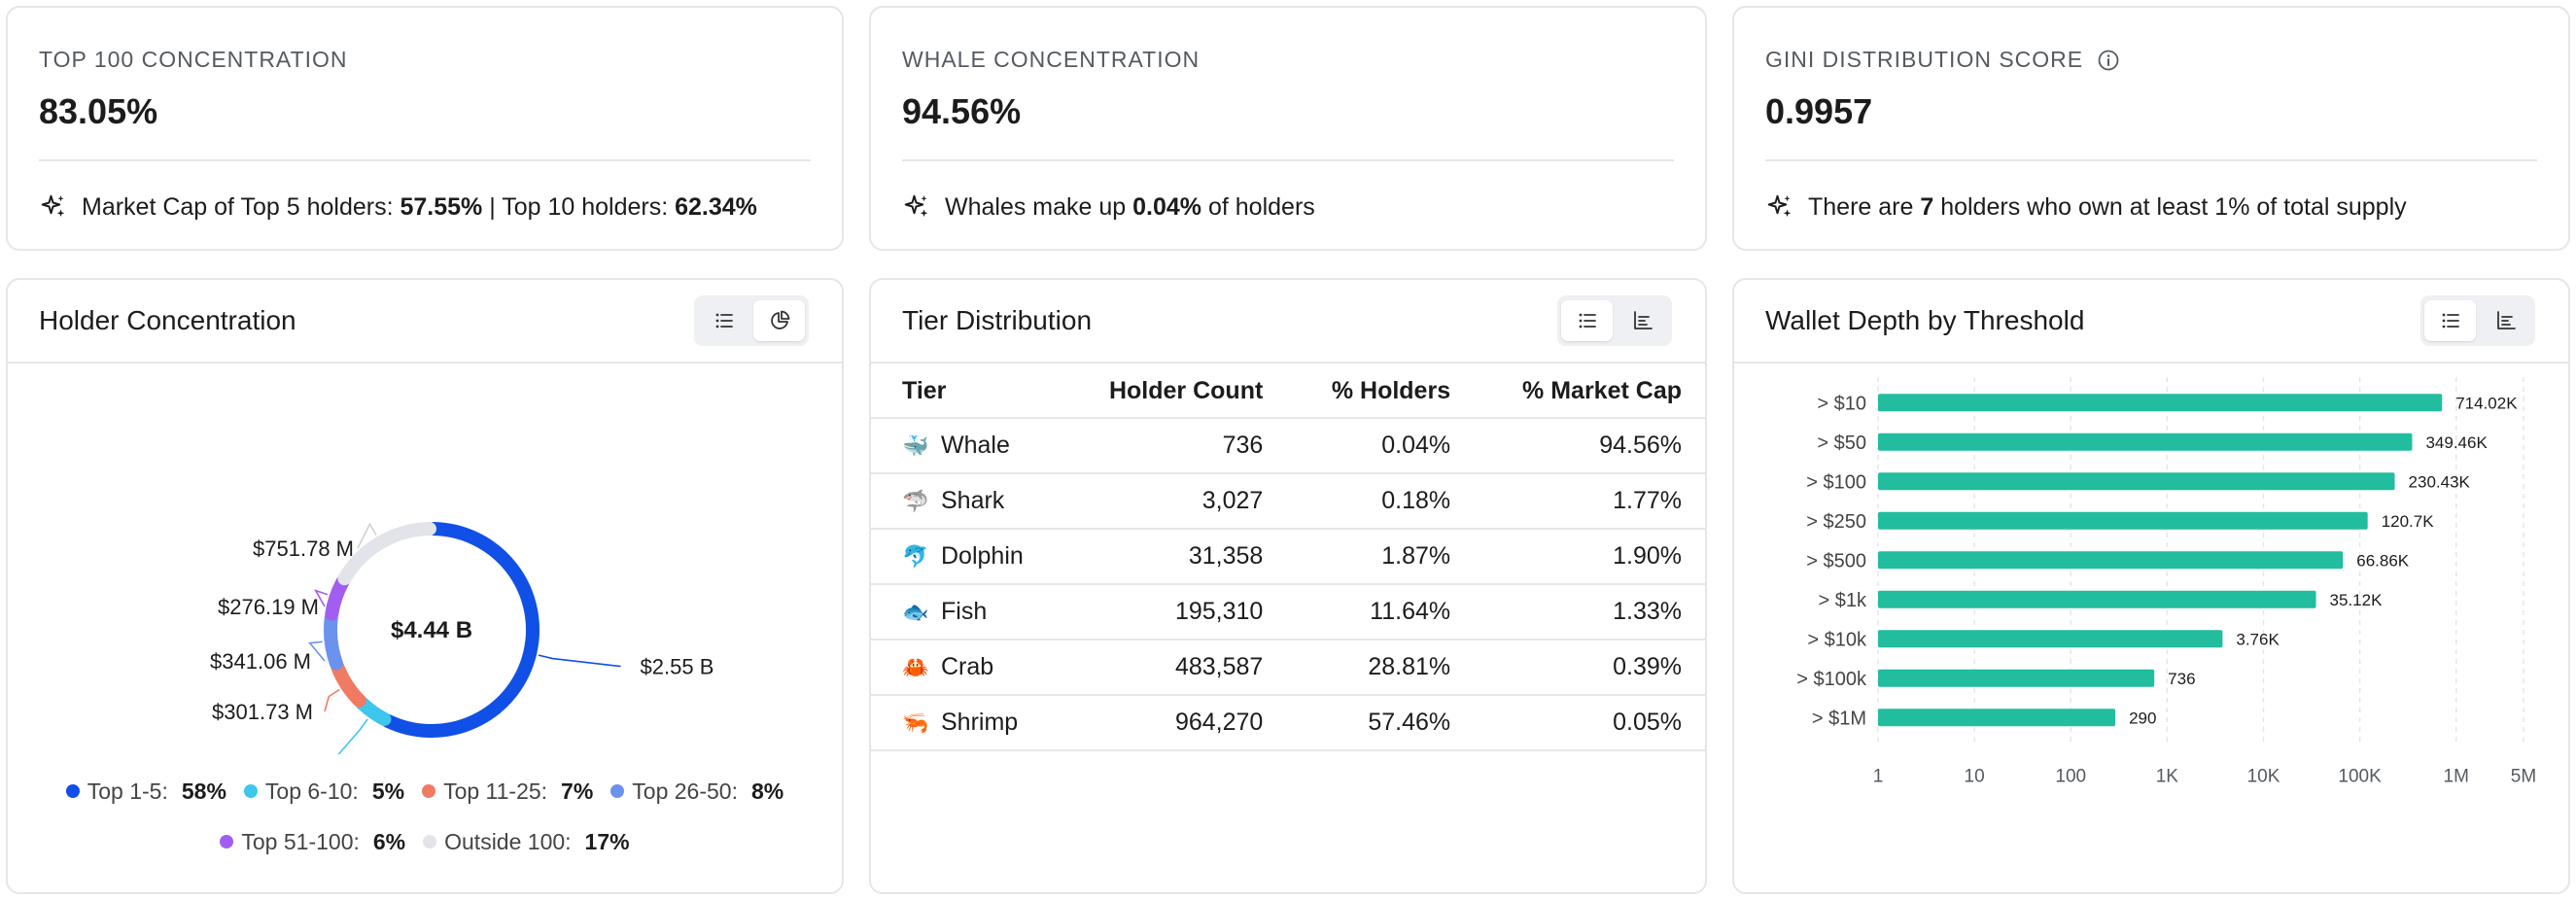  Describe the element at coordinates (1380, 502) in the screenshot. I see `pct-holders-cell: 0.18%` at that location.